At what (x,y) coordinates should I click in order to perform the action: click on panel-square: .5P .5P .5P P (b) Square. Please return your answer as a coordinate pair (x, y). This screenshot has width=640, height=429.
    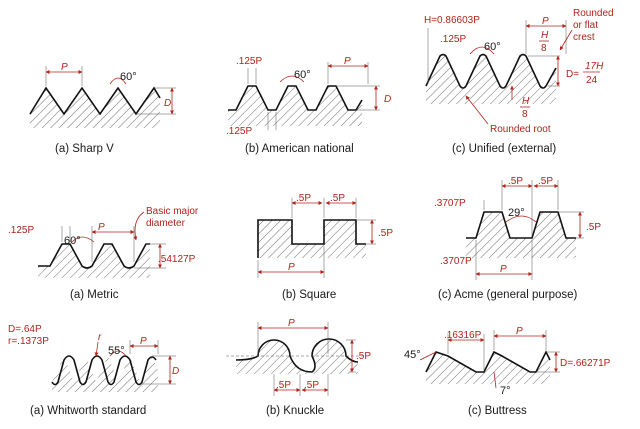
    Looking at the image, I should click on (325, 247).